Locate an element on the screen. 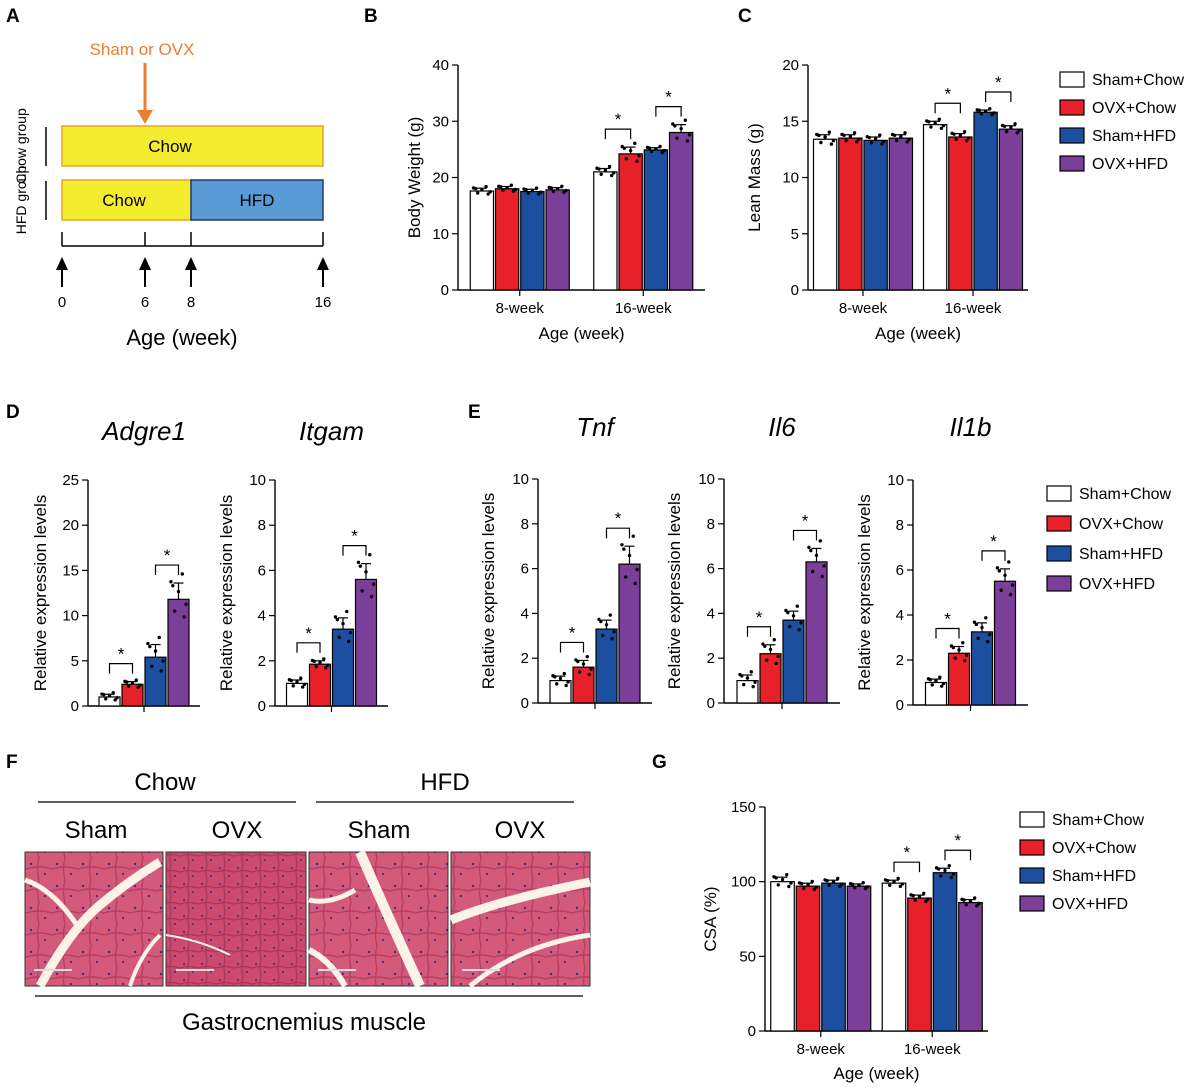  x-axis-title: Age (week) is located at coordinates (918, 333).